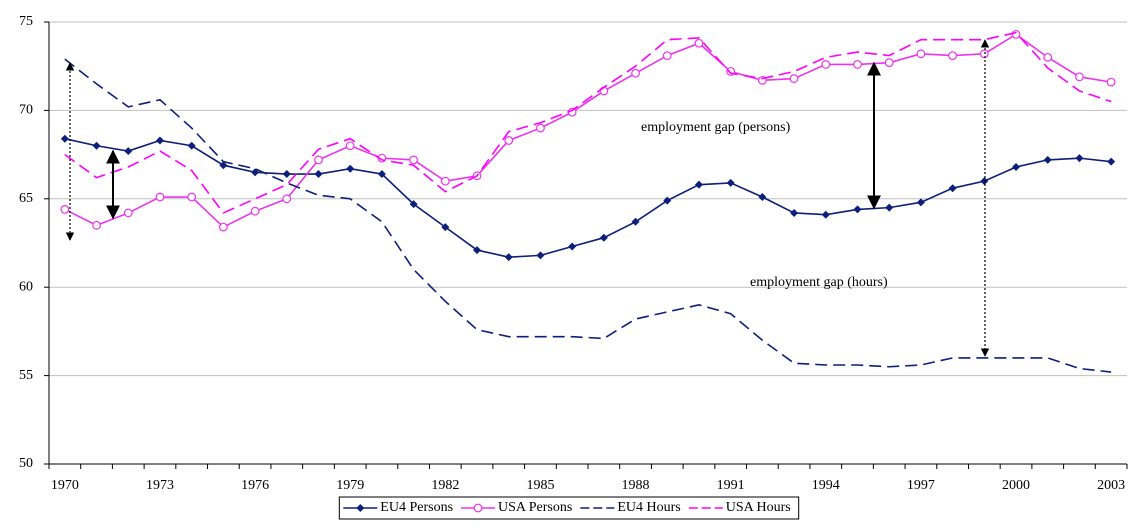 The width and height of the screenshot is (1138, 528). What do you see at coordinates (350, 485) in the screenshot?
I see `x-tick-label: 1979` at bounding box center [350, 485].